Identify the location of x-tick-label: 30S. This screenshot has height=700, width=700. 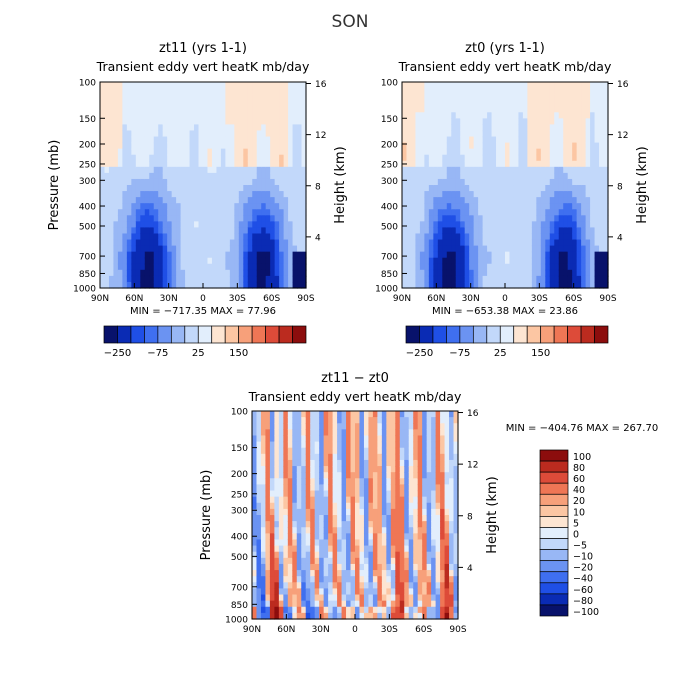
(539, 299).